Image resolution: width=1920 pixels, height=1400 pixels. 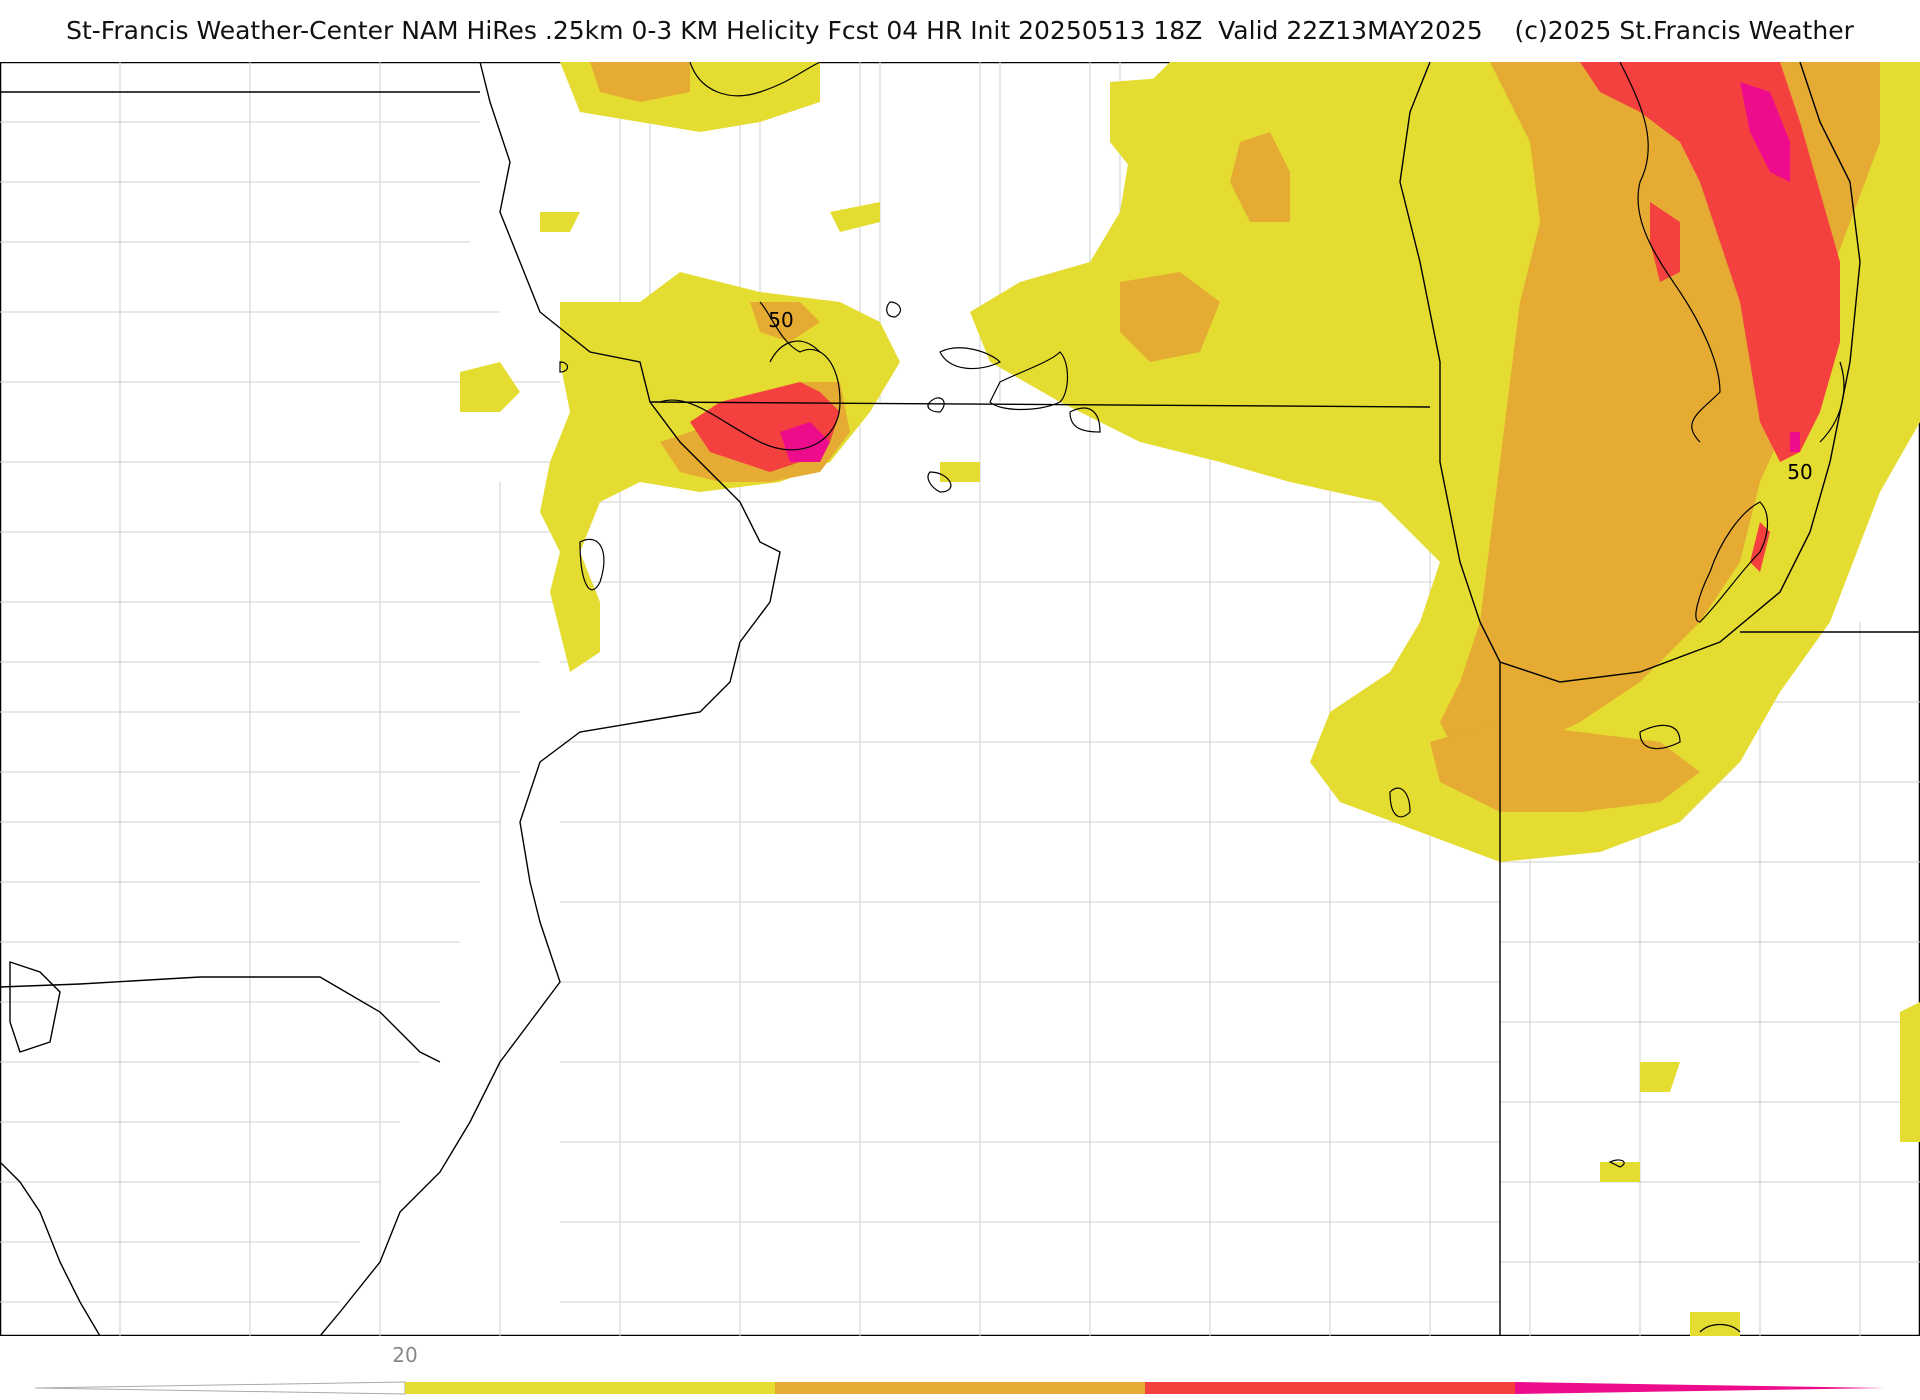 What do you see at coordinates (959, 1369) in the screenshot?
I see `colorbar: 20` at bounding box center [959, 1369].